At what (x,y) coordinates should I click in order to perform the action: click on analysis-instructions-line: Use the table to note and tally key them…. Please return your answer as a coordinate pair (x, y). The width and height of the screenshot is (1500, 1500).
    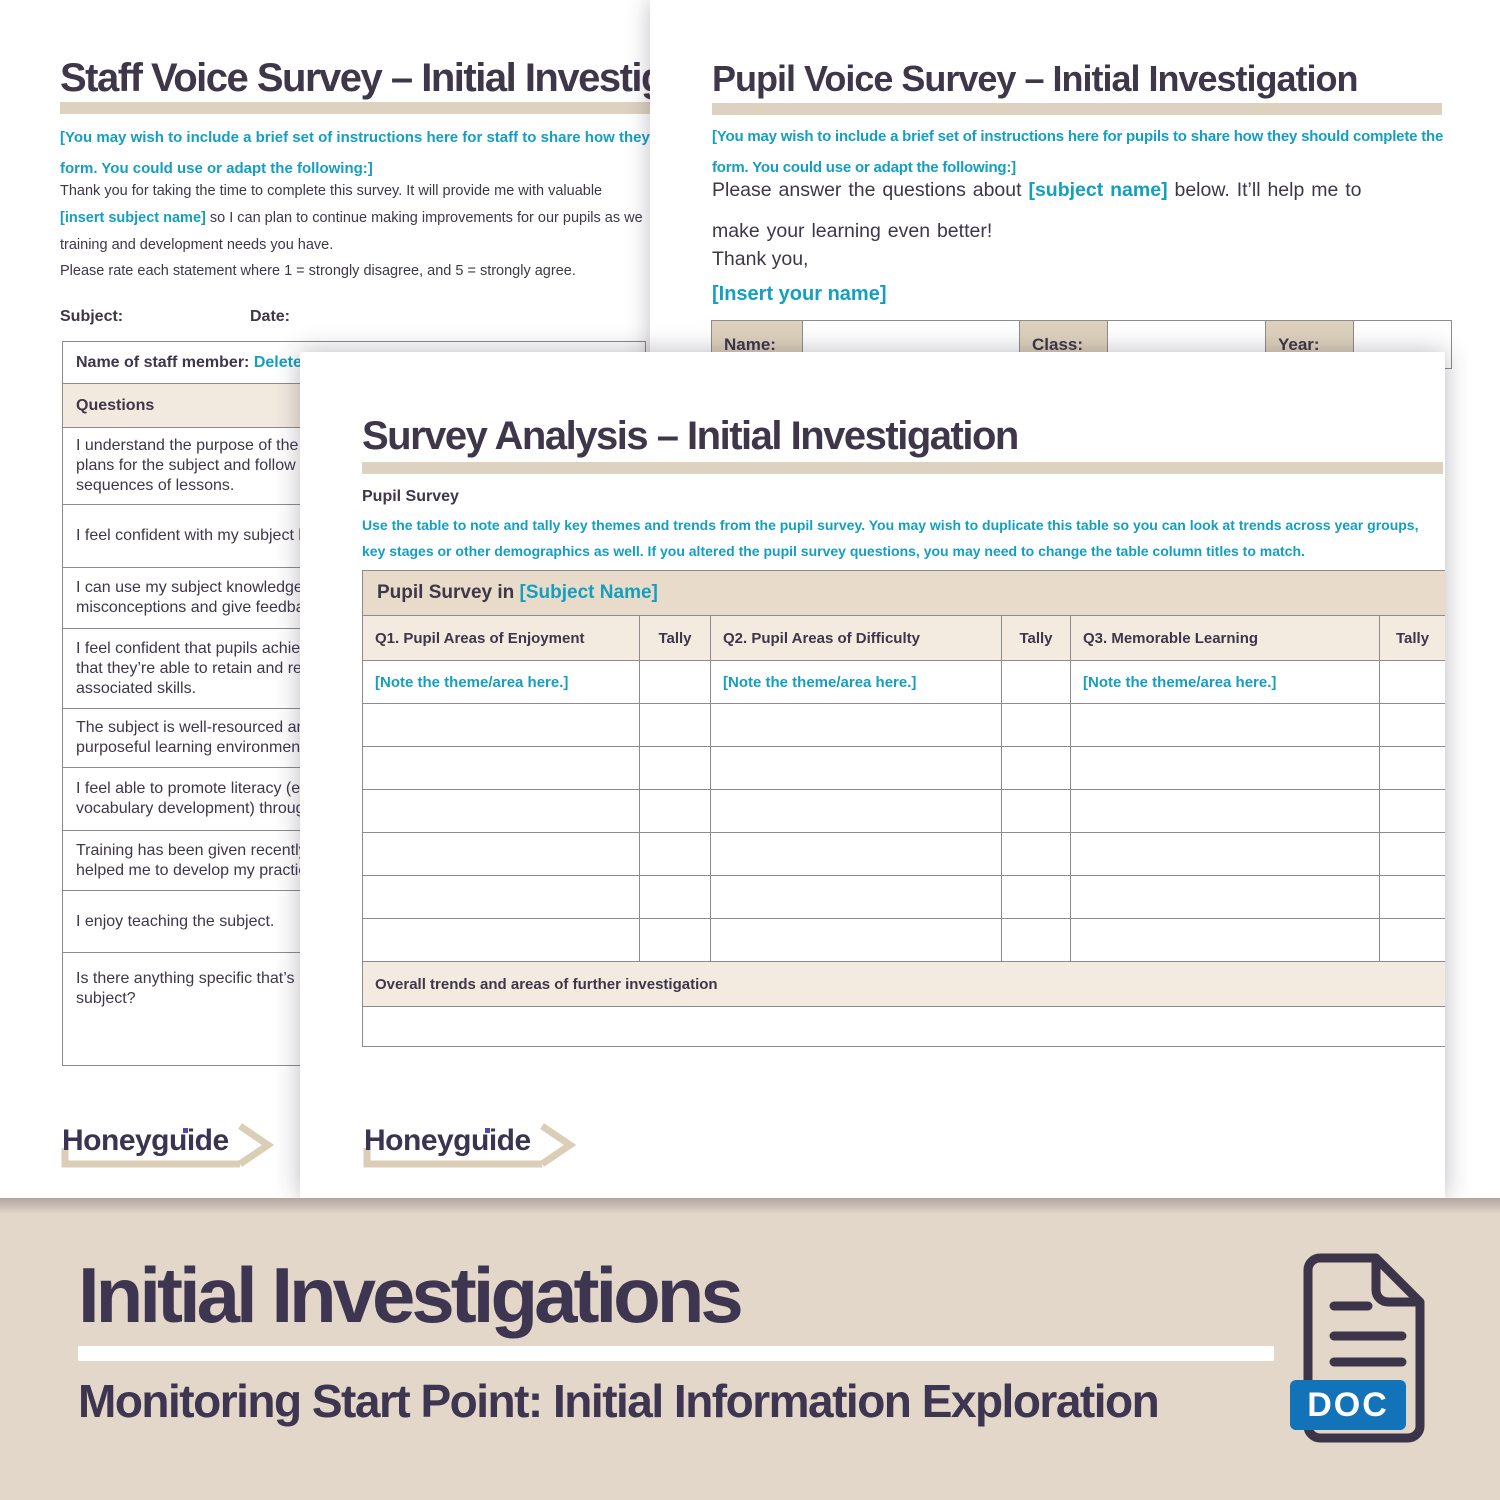
    Looking at the image, I should click on (890, 525).